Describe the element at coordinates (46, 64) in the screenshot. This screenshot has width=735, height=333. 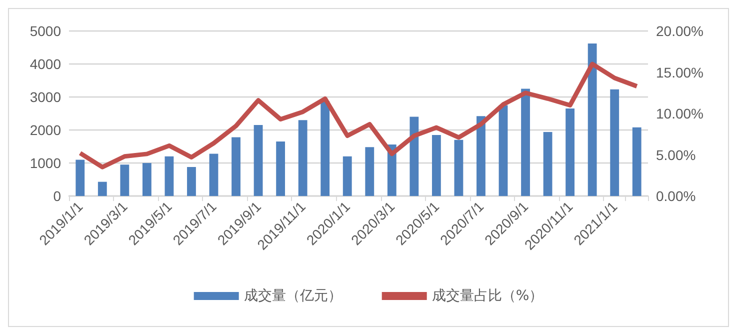
I see `y-tick-label: 4000` at that location.